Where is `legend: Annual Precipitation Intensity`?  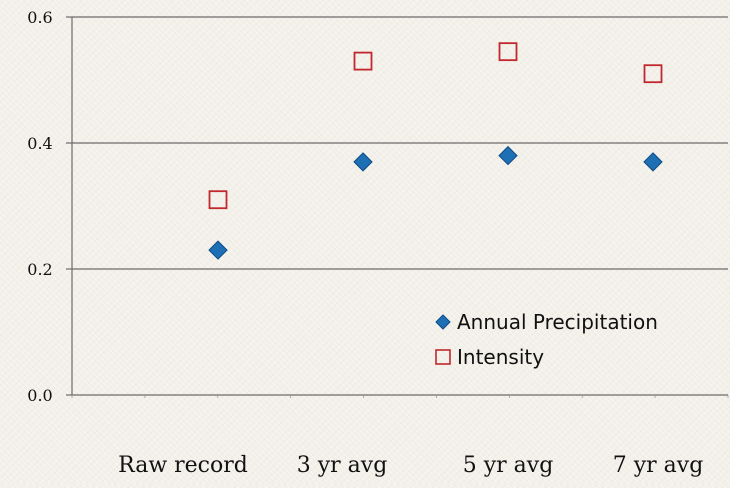
legend: Annual Precipitation Intensity is located at coordinates (546, 339).